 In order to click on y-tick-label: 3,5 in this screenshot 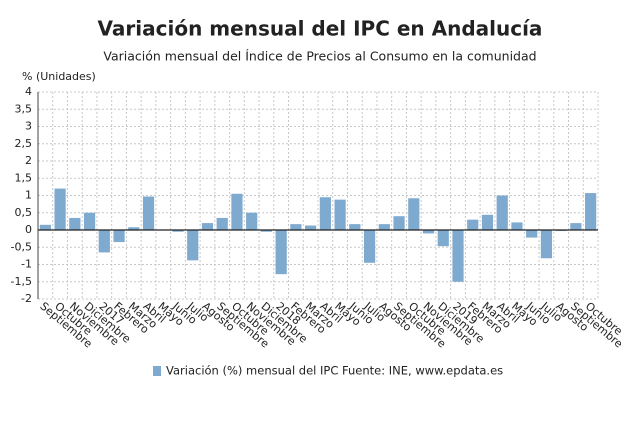, I will do `click(24, 108)`.